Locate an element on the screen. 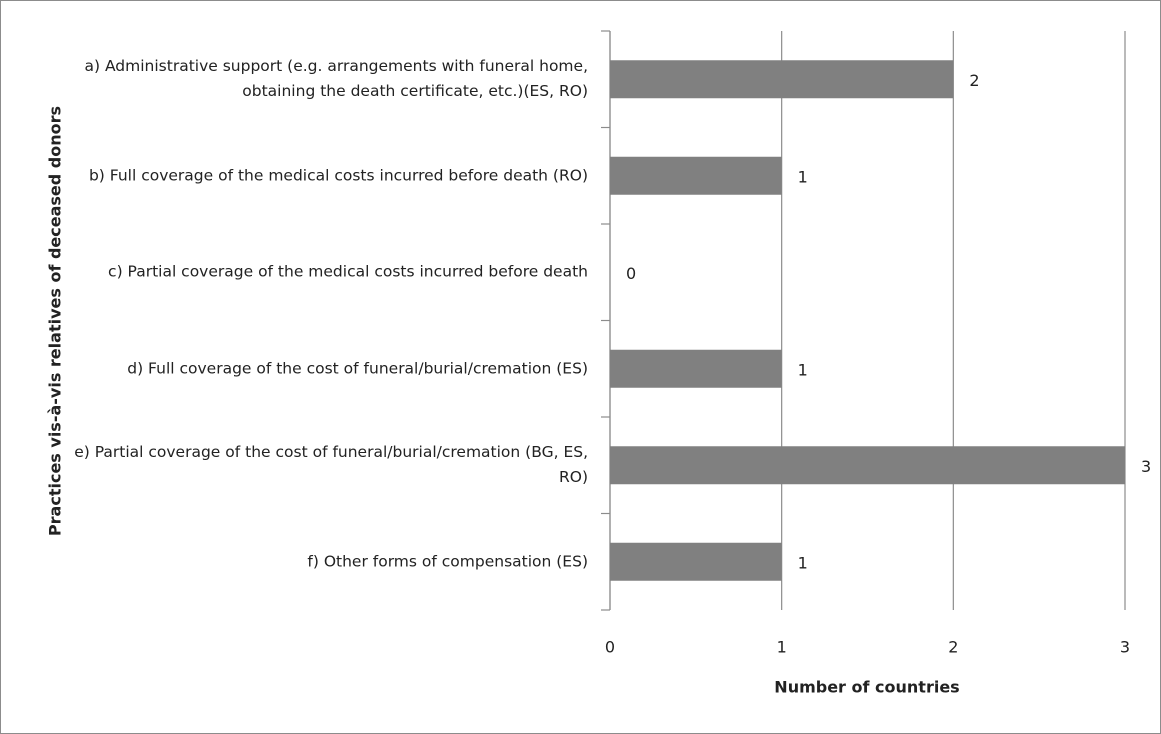  data-label: 2 is located at coordinates (974, 80).